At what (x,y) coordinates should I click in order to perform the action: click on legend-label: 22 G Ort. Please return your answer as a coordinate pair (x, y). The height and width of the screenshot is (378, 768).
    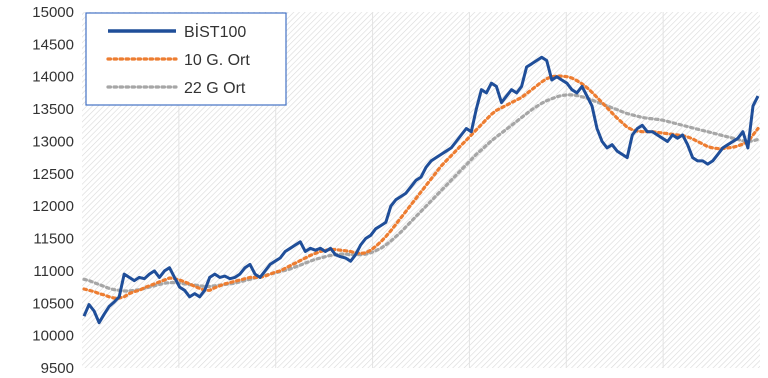
    Looking at the image, I should click on (215, 88).